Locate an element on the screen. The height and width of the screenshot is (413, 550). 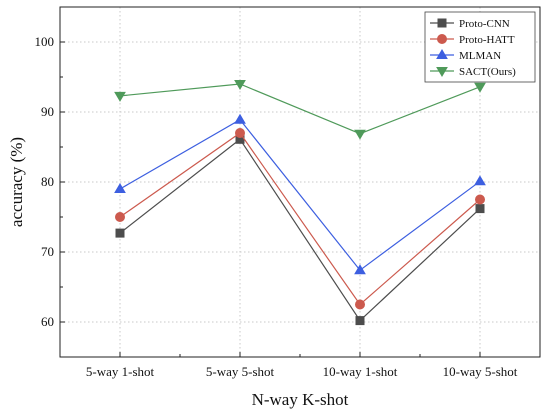
legend: Proto-CNN Proto-HATT MLMAN SACT(Ours) is located at coordinates (480, 47).